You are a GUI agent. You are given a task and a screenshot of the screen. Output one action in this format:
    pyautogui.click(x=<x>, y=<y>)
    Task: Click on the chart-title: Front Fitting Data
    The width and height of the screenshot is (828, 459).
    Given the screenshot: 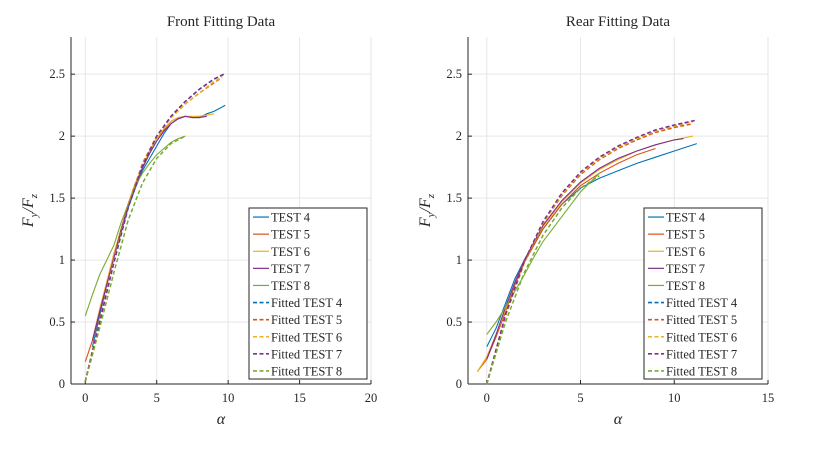 What is the action you would take?
    pyautogui.click(x=221, y=22)
    